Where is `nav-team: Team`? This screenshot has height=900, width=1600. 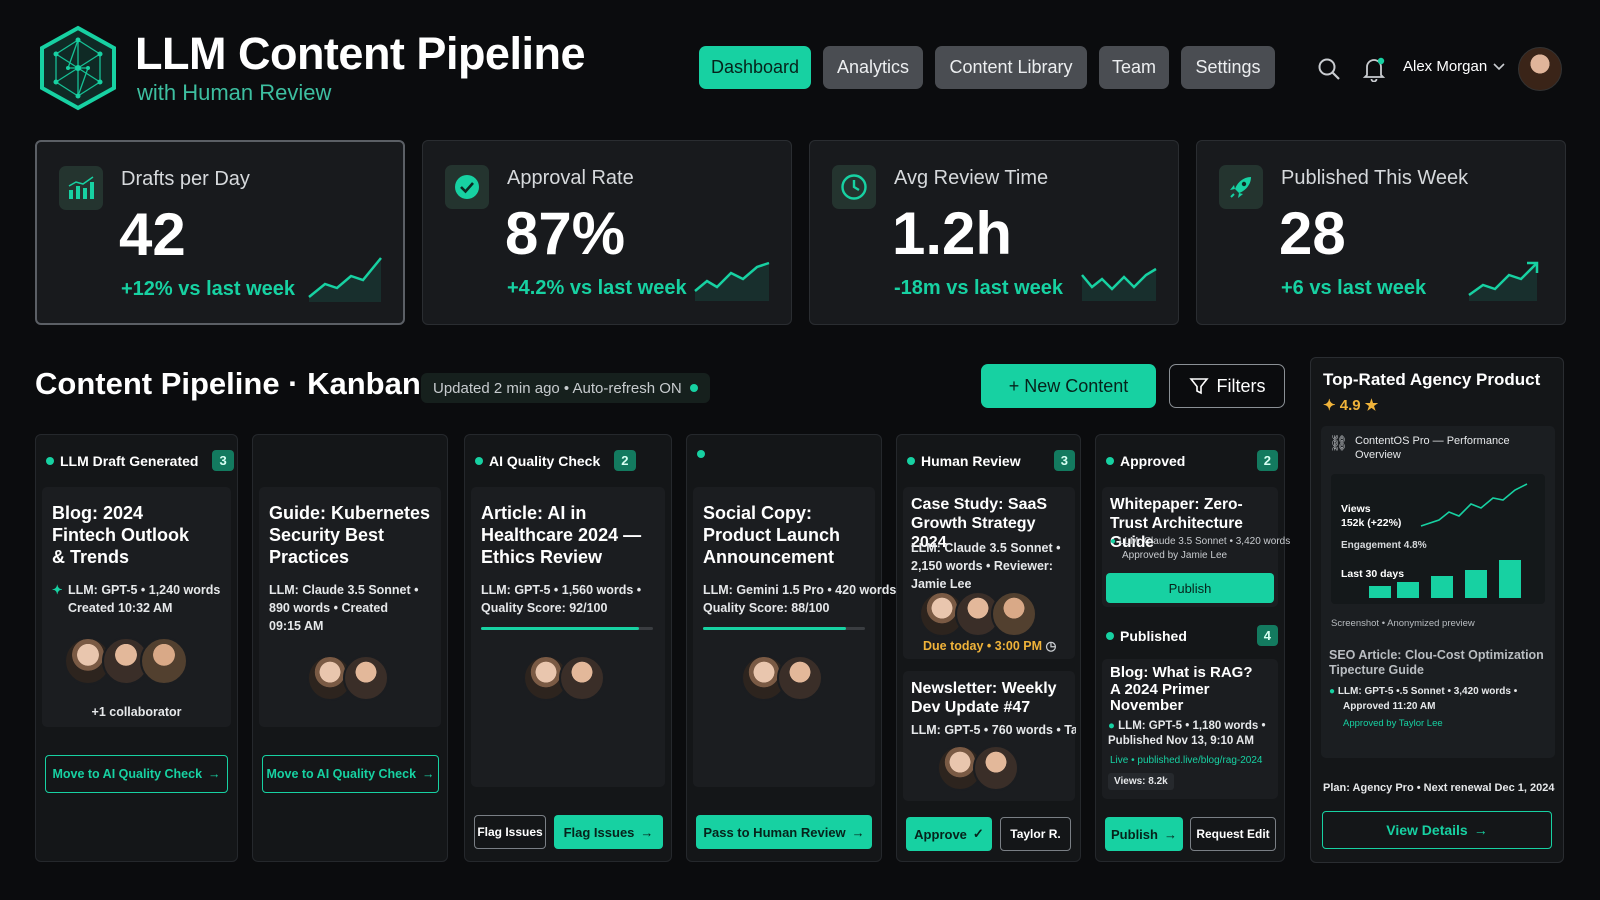 nav-team: Team is located at coordinates (1134, 67).